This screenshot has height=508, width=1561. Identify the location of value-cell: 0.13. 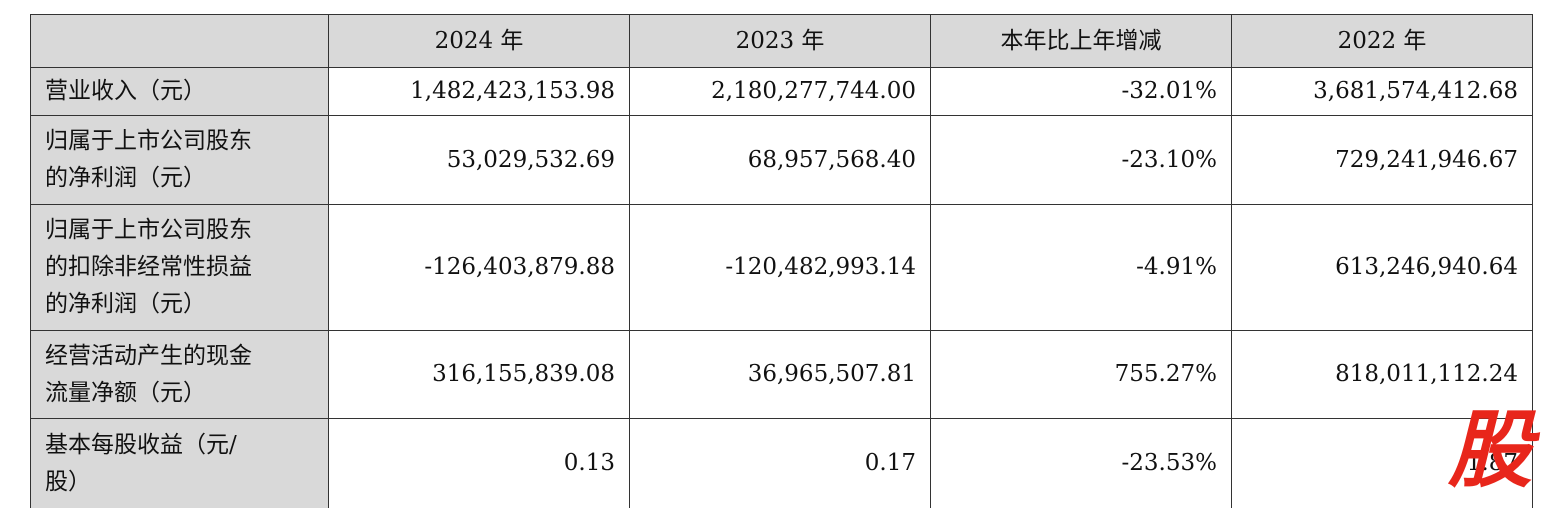
(479, 463).